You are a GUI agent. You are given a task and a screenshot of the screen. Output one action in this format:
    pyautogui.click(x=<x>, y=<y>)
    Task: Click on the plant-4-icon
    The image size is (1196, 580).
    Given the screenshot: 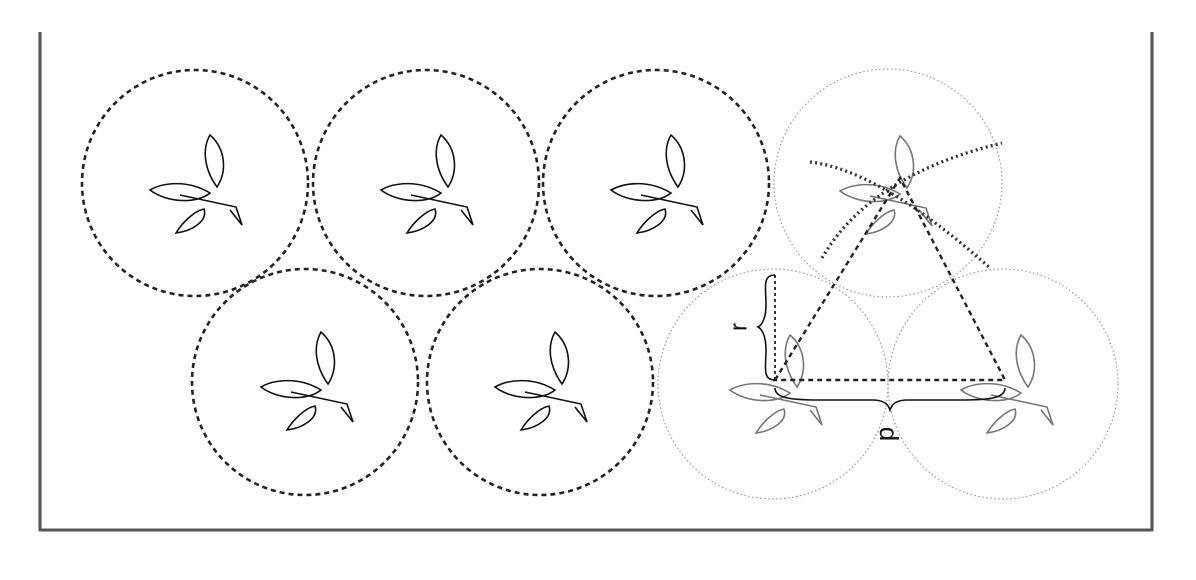 What is the action you would take?
    pyautogui.click(x=307, y=381)
    